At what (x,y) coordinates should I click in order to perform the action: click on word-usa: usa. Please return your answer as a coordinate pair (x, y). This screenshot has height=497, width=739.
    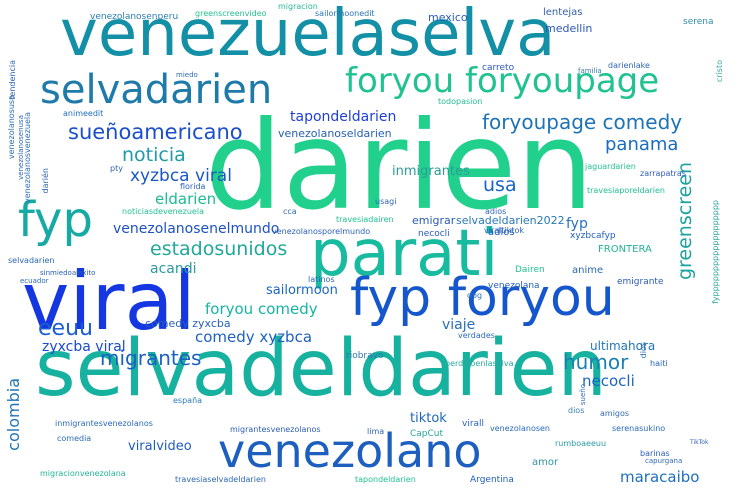
    Looking at the image, I should click on (500, 185).